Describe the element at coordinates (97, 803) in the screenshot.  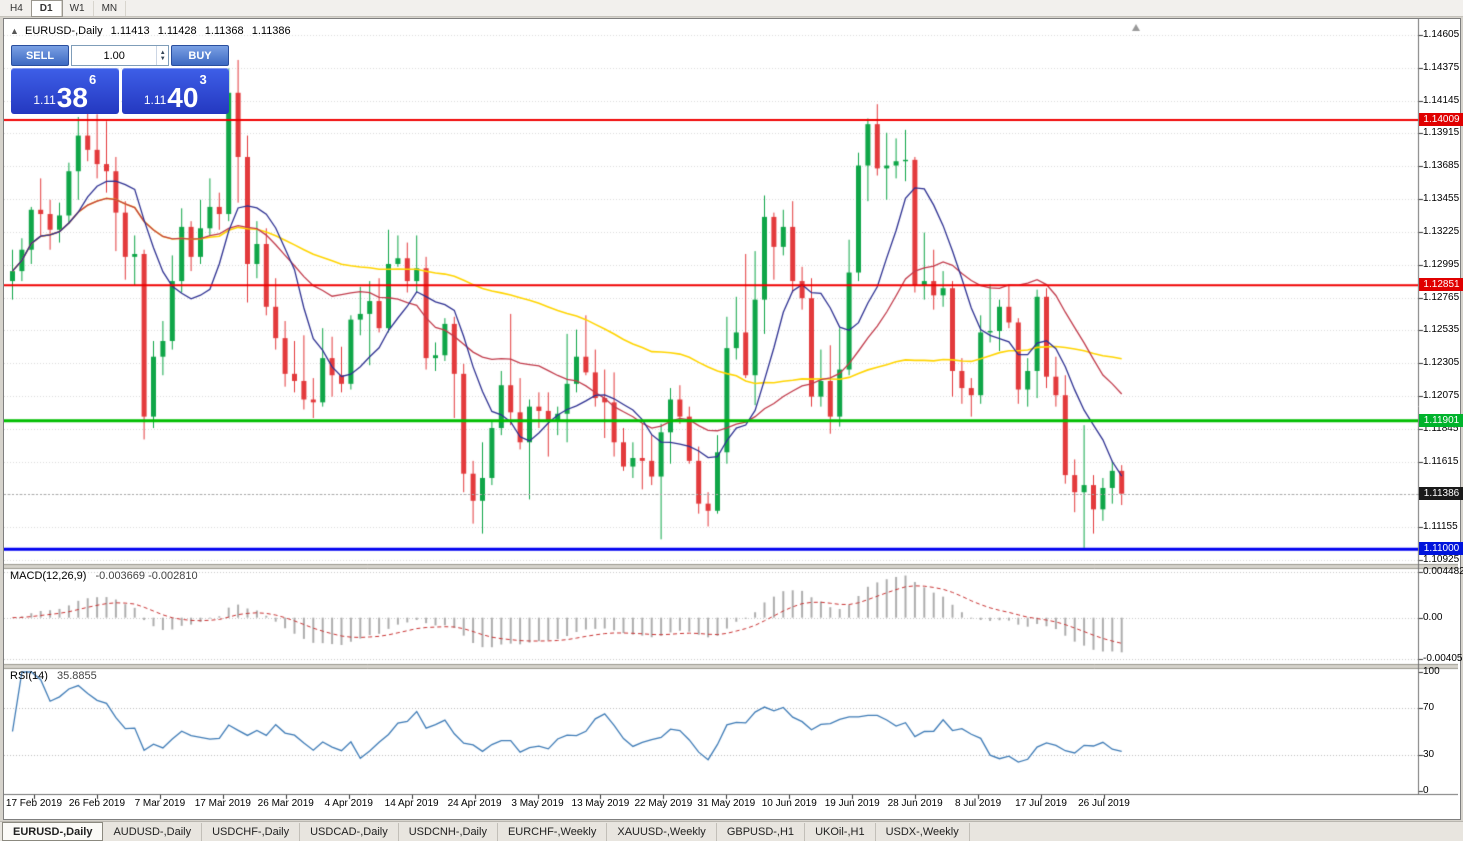
I see `date-axis-label: 26 Feb 2019` at that location.